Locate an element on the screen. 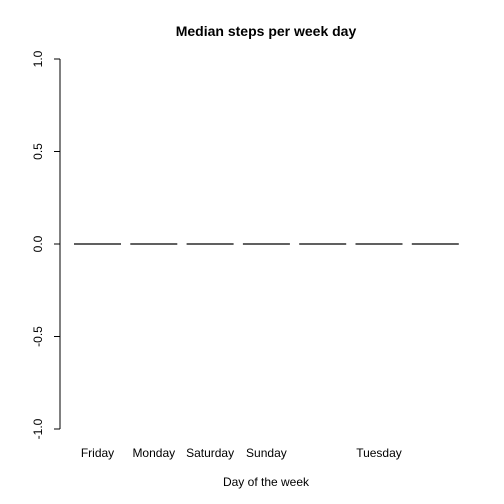 The height and width of the screenshot is (504, 504). y-tick-label: 0.0 is located at coordinates (38, 243).